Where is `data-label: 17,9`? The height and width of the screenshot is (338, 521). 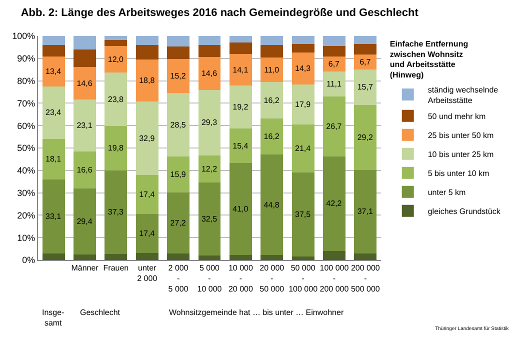
data-label: 17,9 is located at coordinates (303, 105).